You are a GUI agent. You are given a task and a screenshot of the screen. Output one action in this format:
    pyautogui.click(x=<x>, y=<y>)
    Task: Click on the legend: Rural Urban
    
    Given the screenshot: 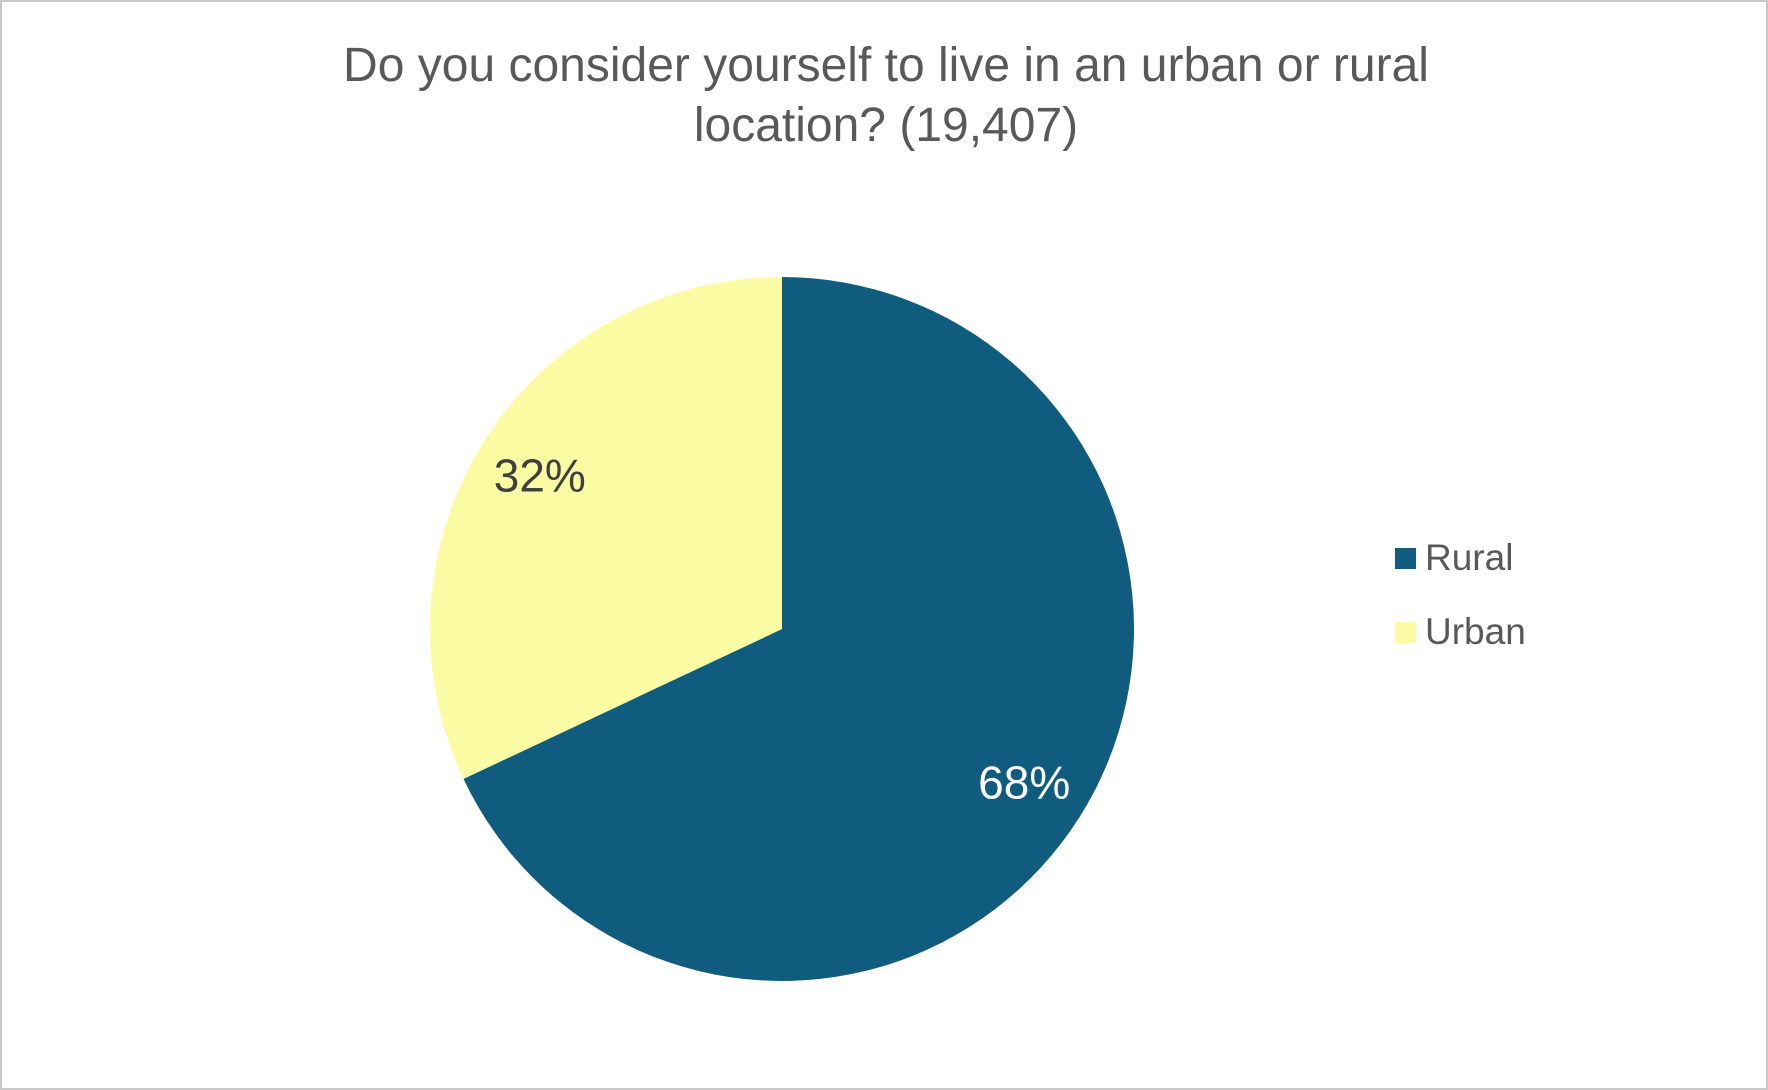 What is the action you would take?
    pyautogui.click(x=1460, y=613)
    